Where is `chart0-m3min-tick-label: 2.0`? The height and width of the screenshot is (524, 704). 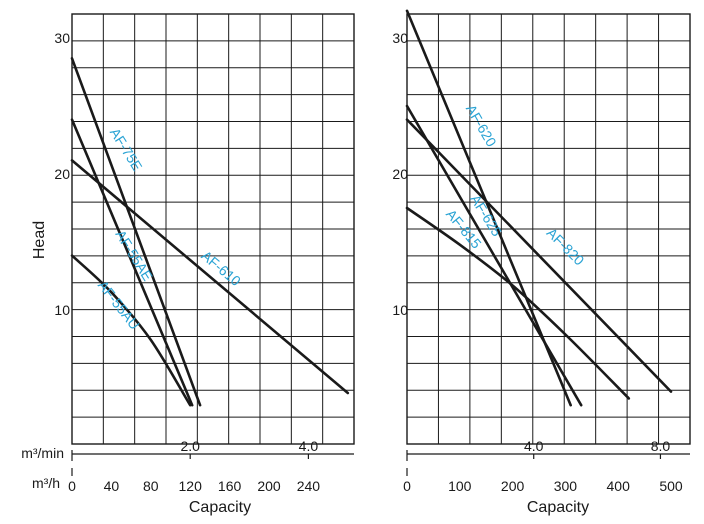 chart0-m3min-tick-label: 2.0 is located at coordinates (190, 446).